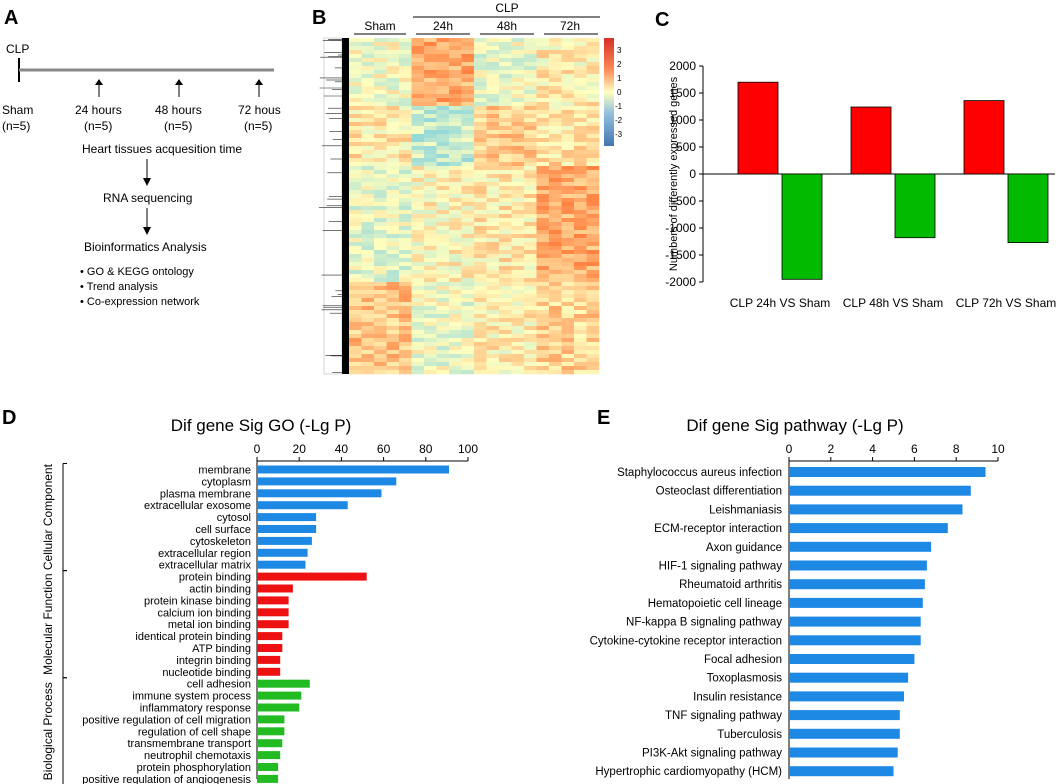 This screenshot has height=784, width=1059. Describe the element at coordinates (215, 578) in the screenshot. I see `category-label: protein binding` at that location.